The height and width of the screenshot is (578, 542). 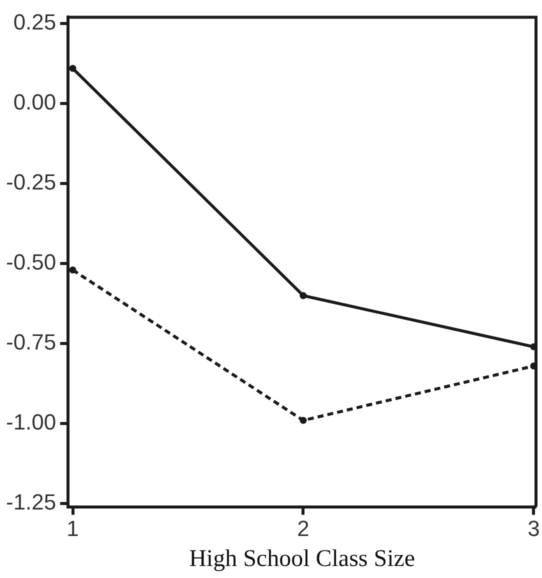 I want to click on y-tick-label: -0.50, so click(x=31, y=262).